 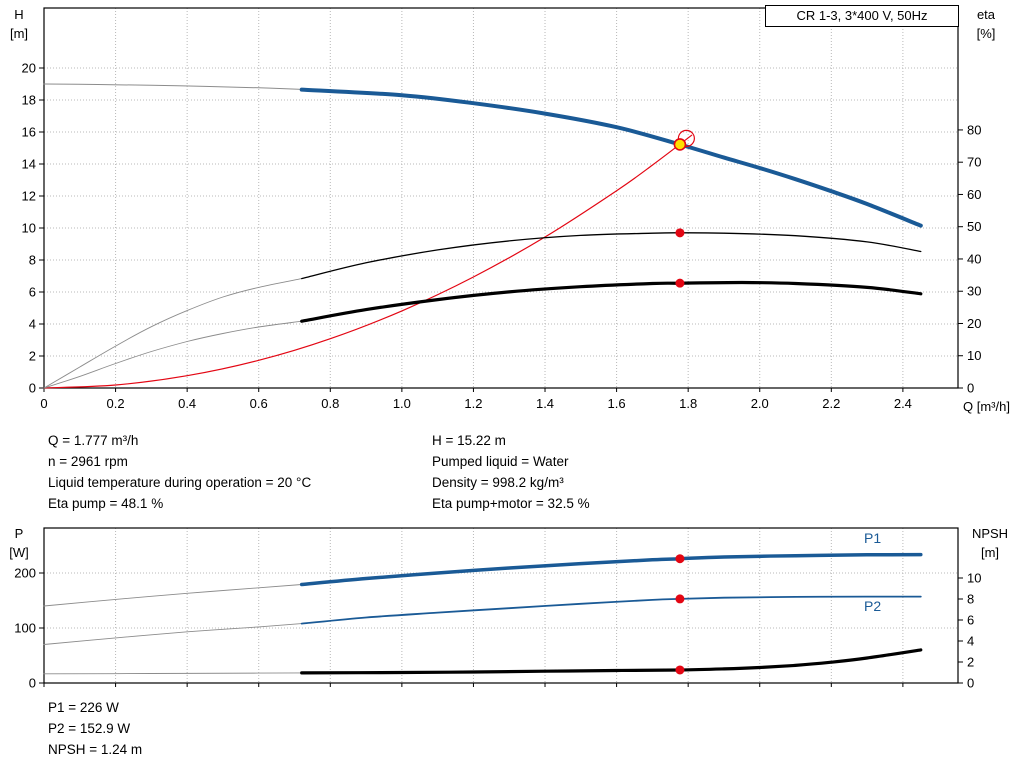 What do you see at coordinates (19, 552) in the screenshot?
I see `p-axis-title-line2: [W]` at bounding box center [19, 552].